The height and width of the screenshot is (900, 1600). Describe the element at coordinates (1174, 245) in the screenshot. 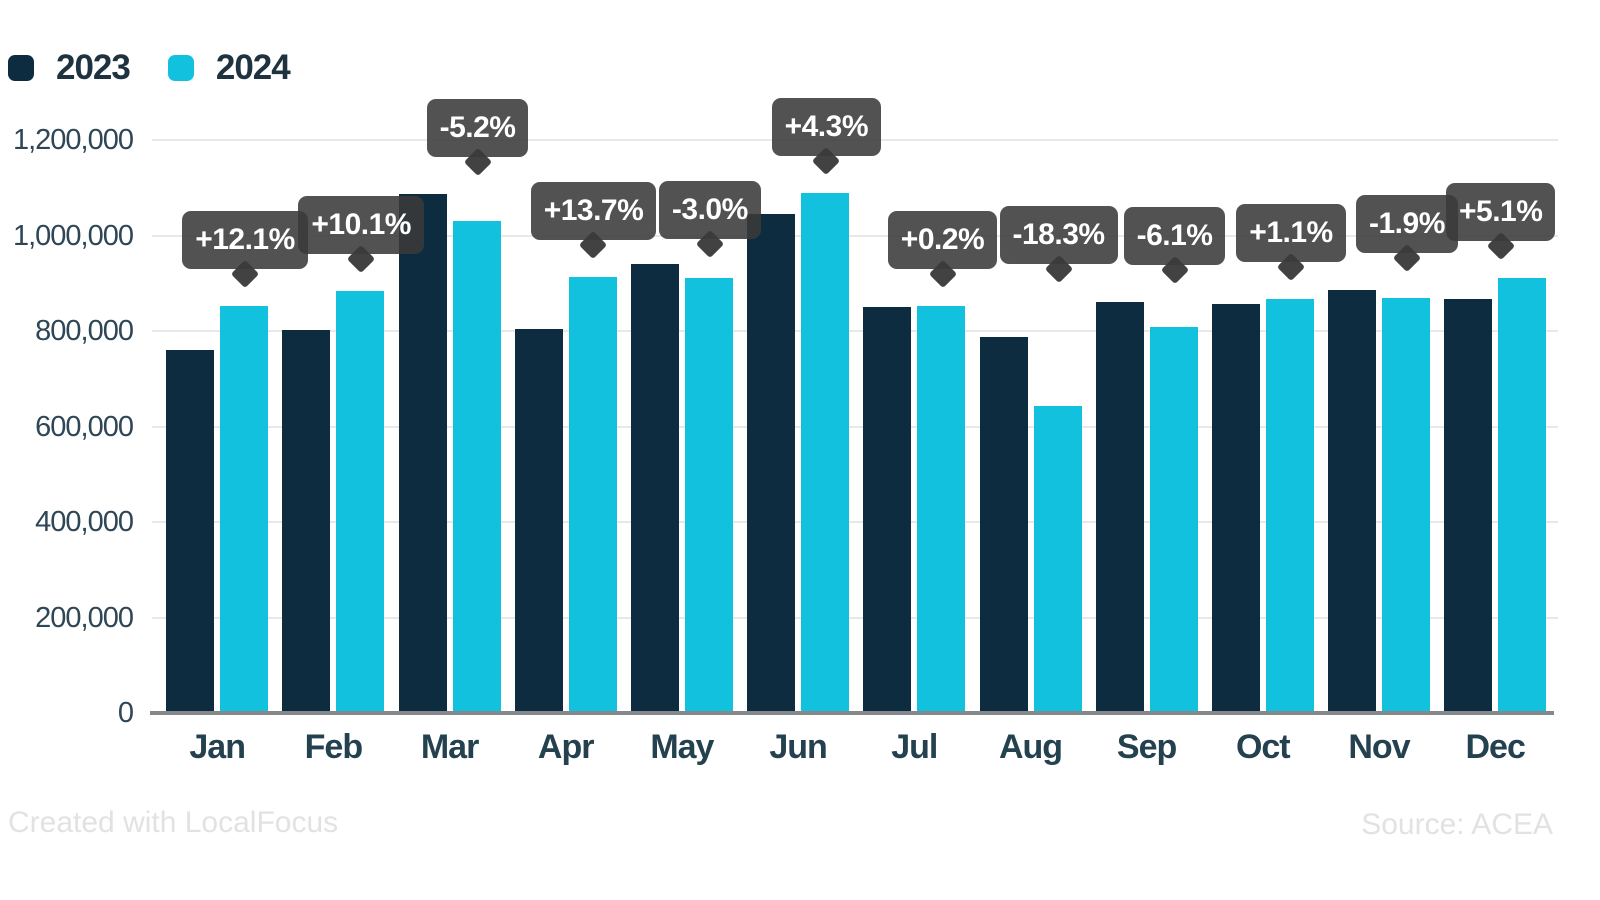

I see `change-tooltip-sep: -6.1%` at that location.